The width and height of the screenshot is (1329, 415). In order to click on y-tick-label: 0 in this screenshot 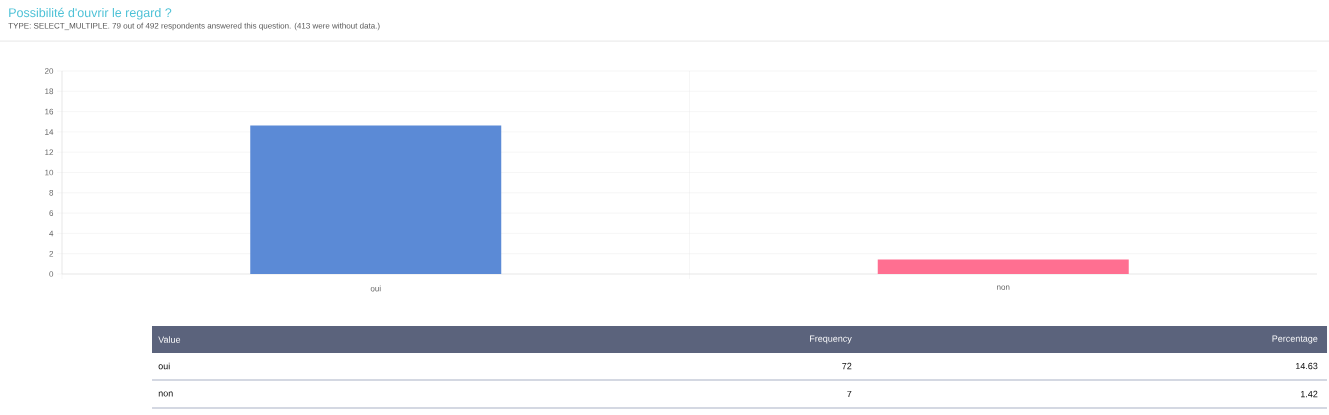, I will do `click(51, 274)`.